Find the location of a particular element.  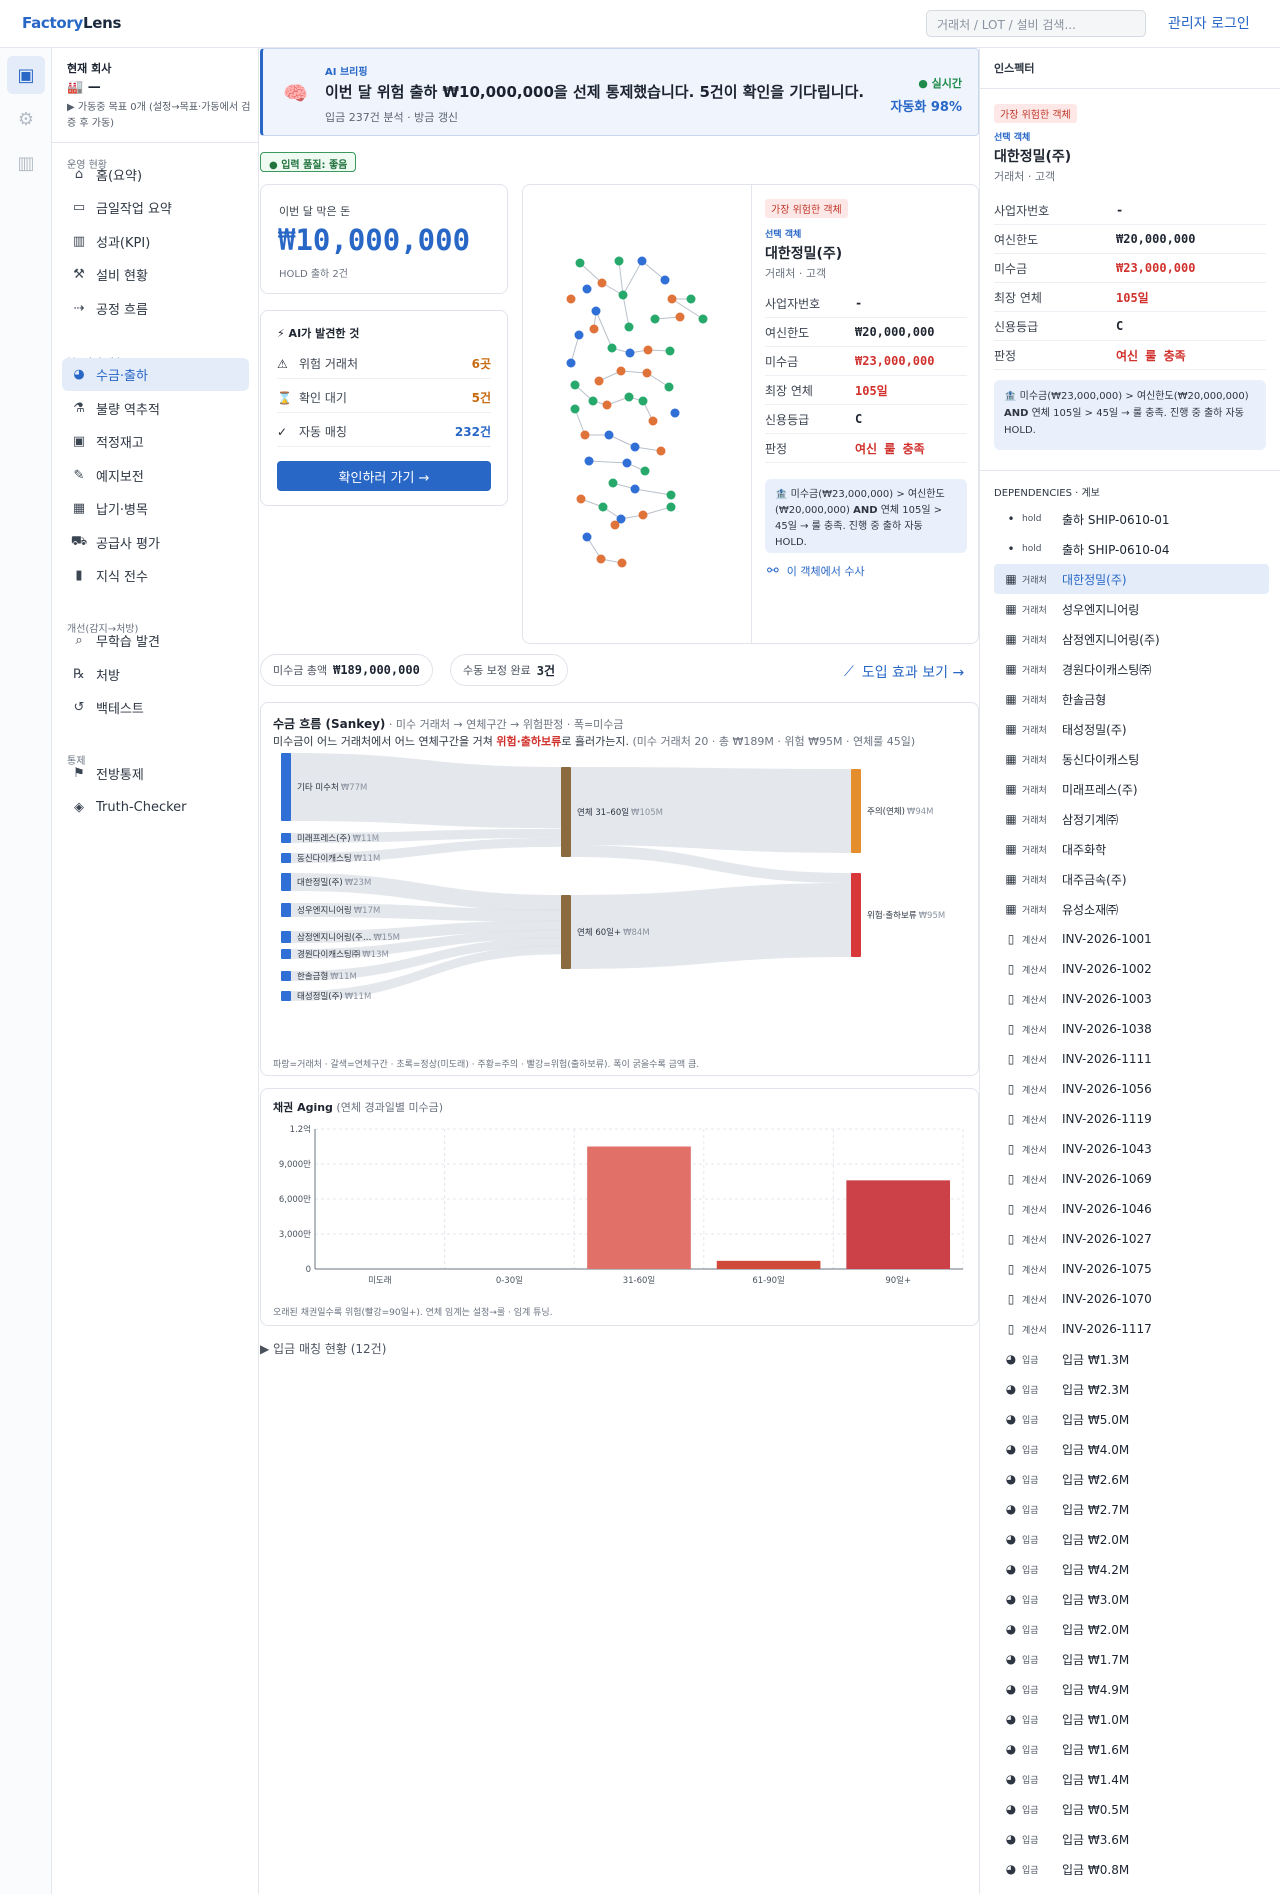

relationship-graph is located at coordinates (638, 415).